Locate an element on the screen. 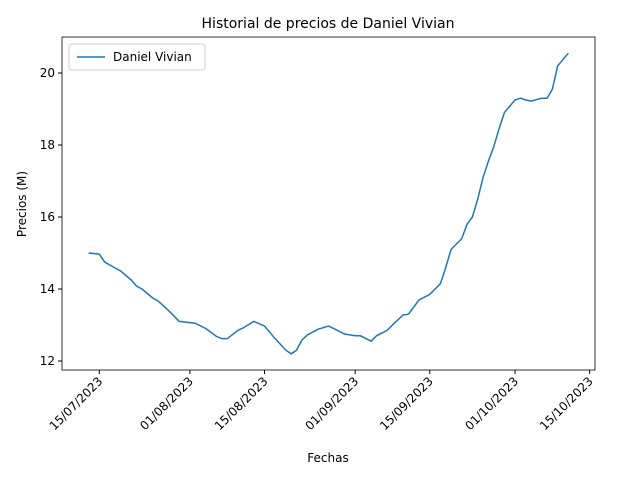 The width and height of the screenshot is (640, 484). x-axis-label: Fechas is located at coordinates (327, 458).